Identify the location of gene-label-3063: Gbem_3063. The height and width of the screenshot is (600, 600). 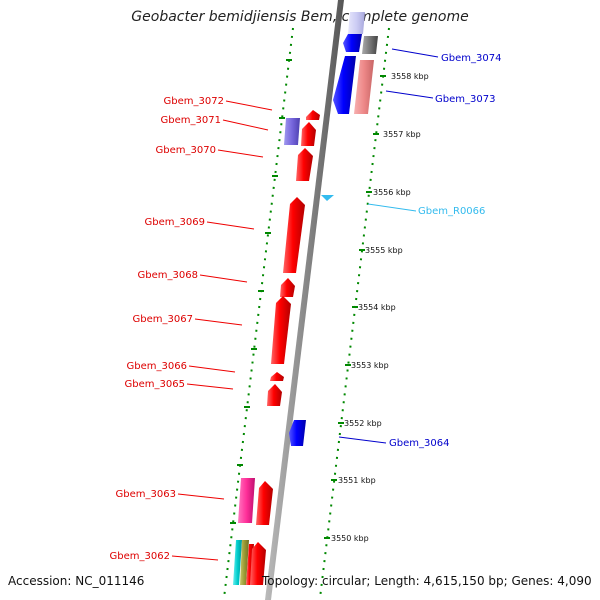
(146, 494).